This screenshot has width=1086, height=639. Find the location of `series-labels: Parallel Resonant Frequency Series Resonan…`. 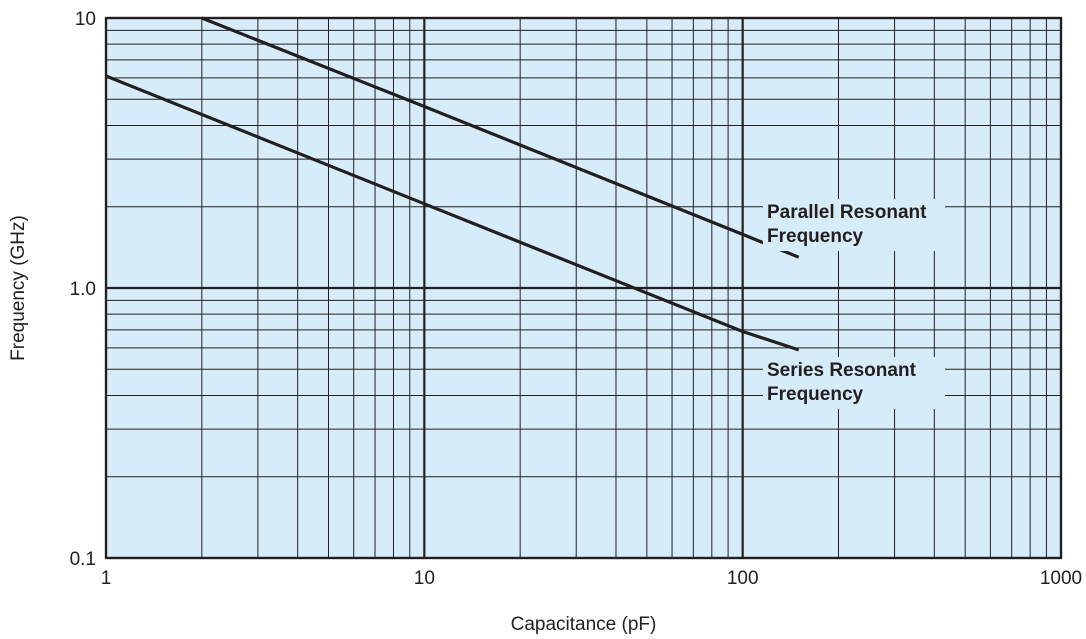

series-labels: Parallel Resonant Frequency Series Resonan… is located at coordinates (854, 304).